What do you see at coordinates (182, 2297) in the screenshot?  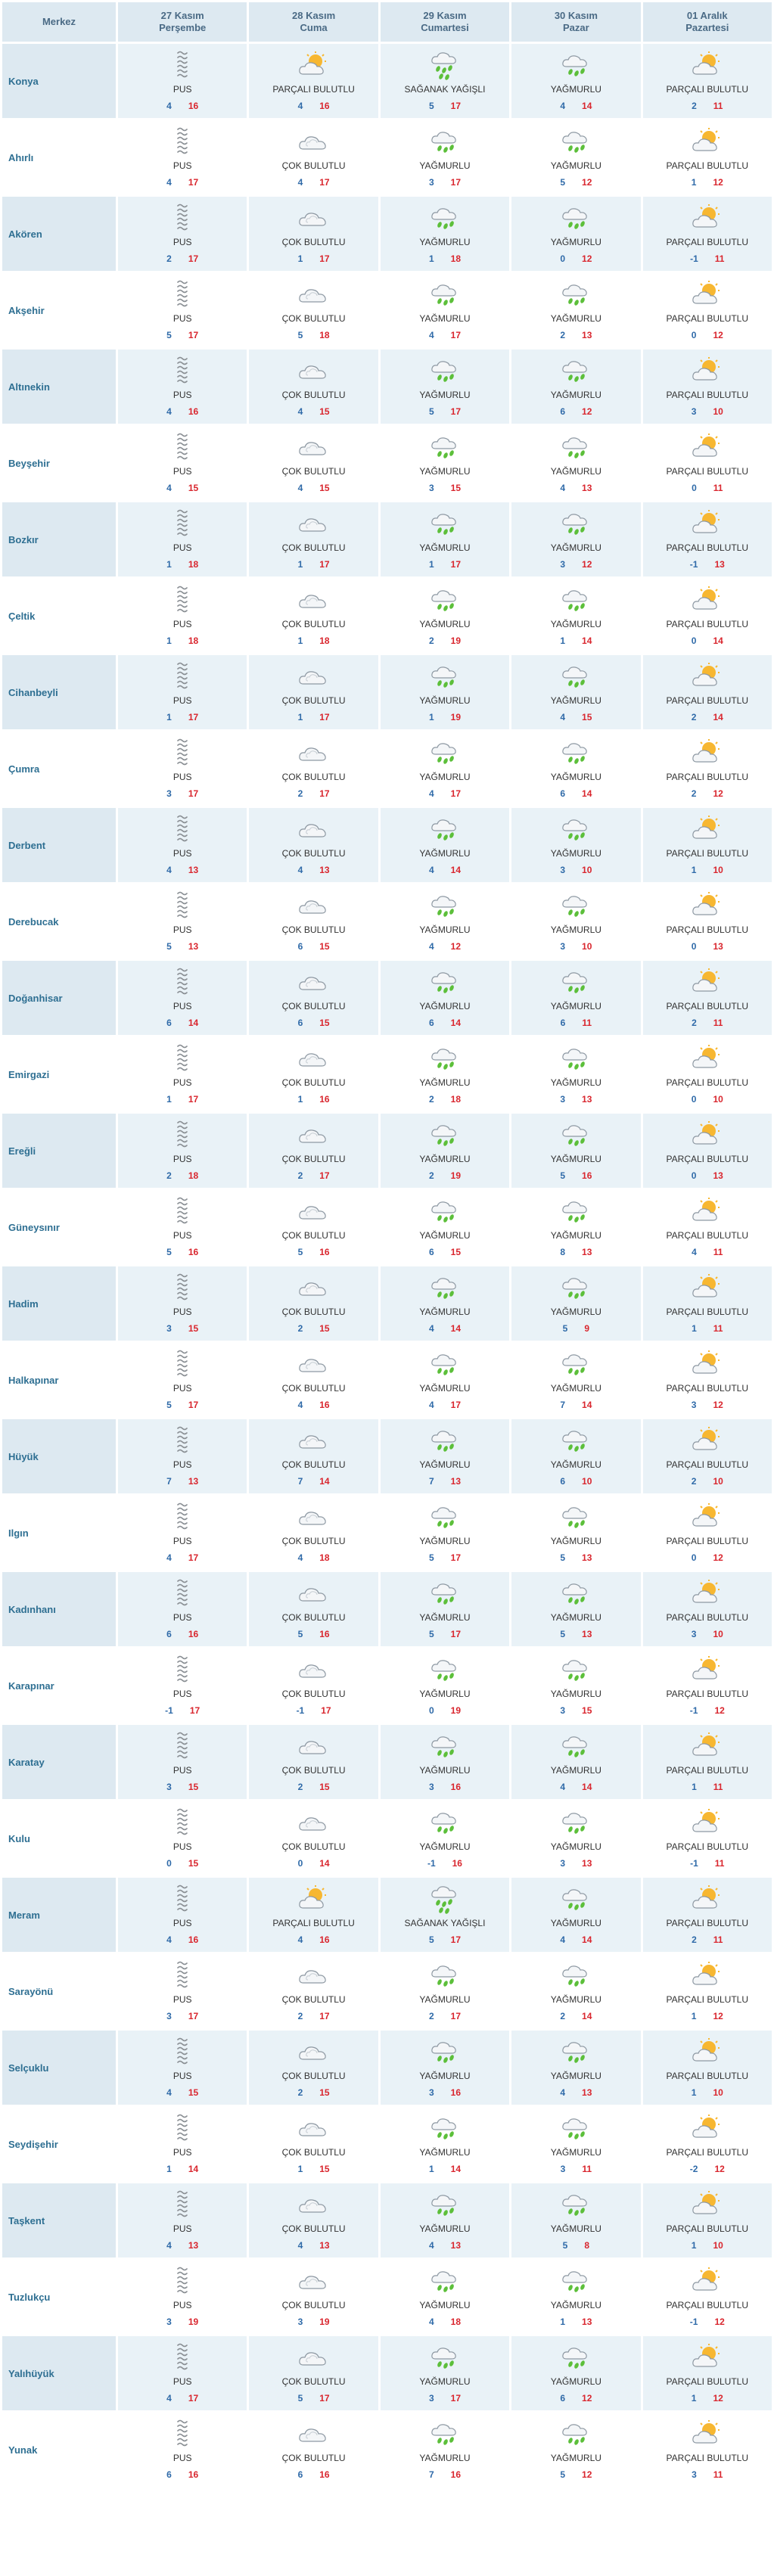 I see `forecast-cell: PUS 3 19` at bounding box center [182, 2297].